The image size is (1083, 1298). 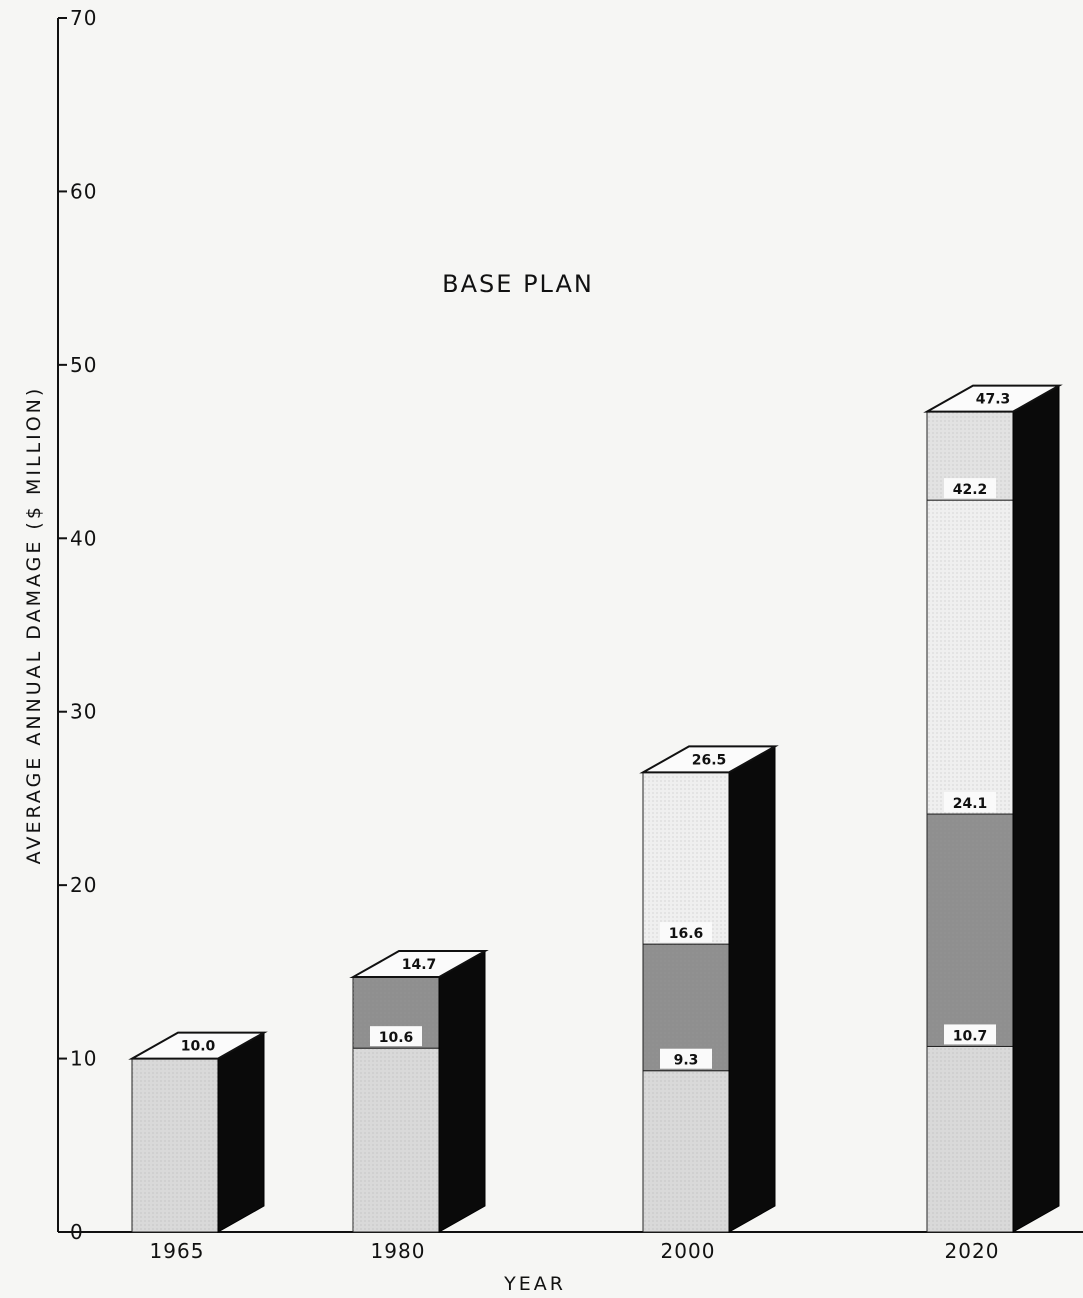 I want to click on value-label: 24.1, so click(x=970, y=804).